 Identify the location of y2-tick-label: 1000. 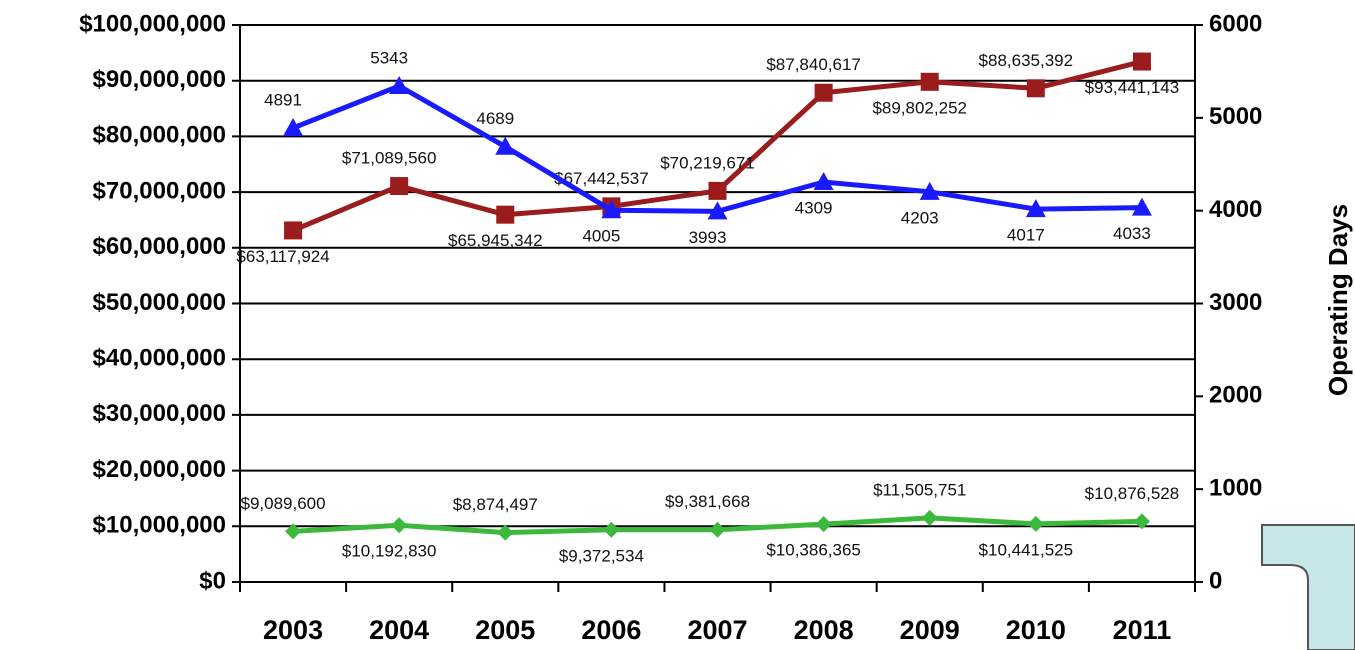
(1235, 488).